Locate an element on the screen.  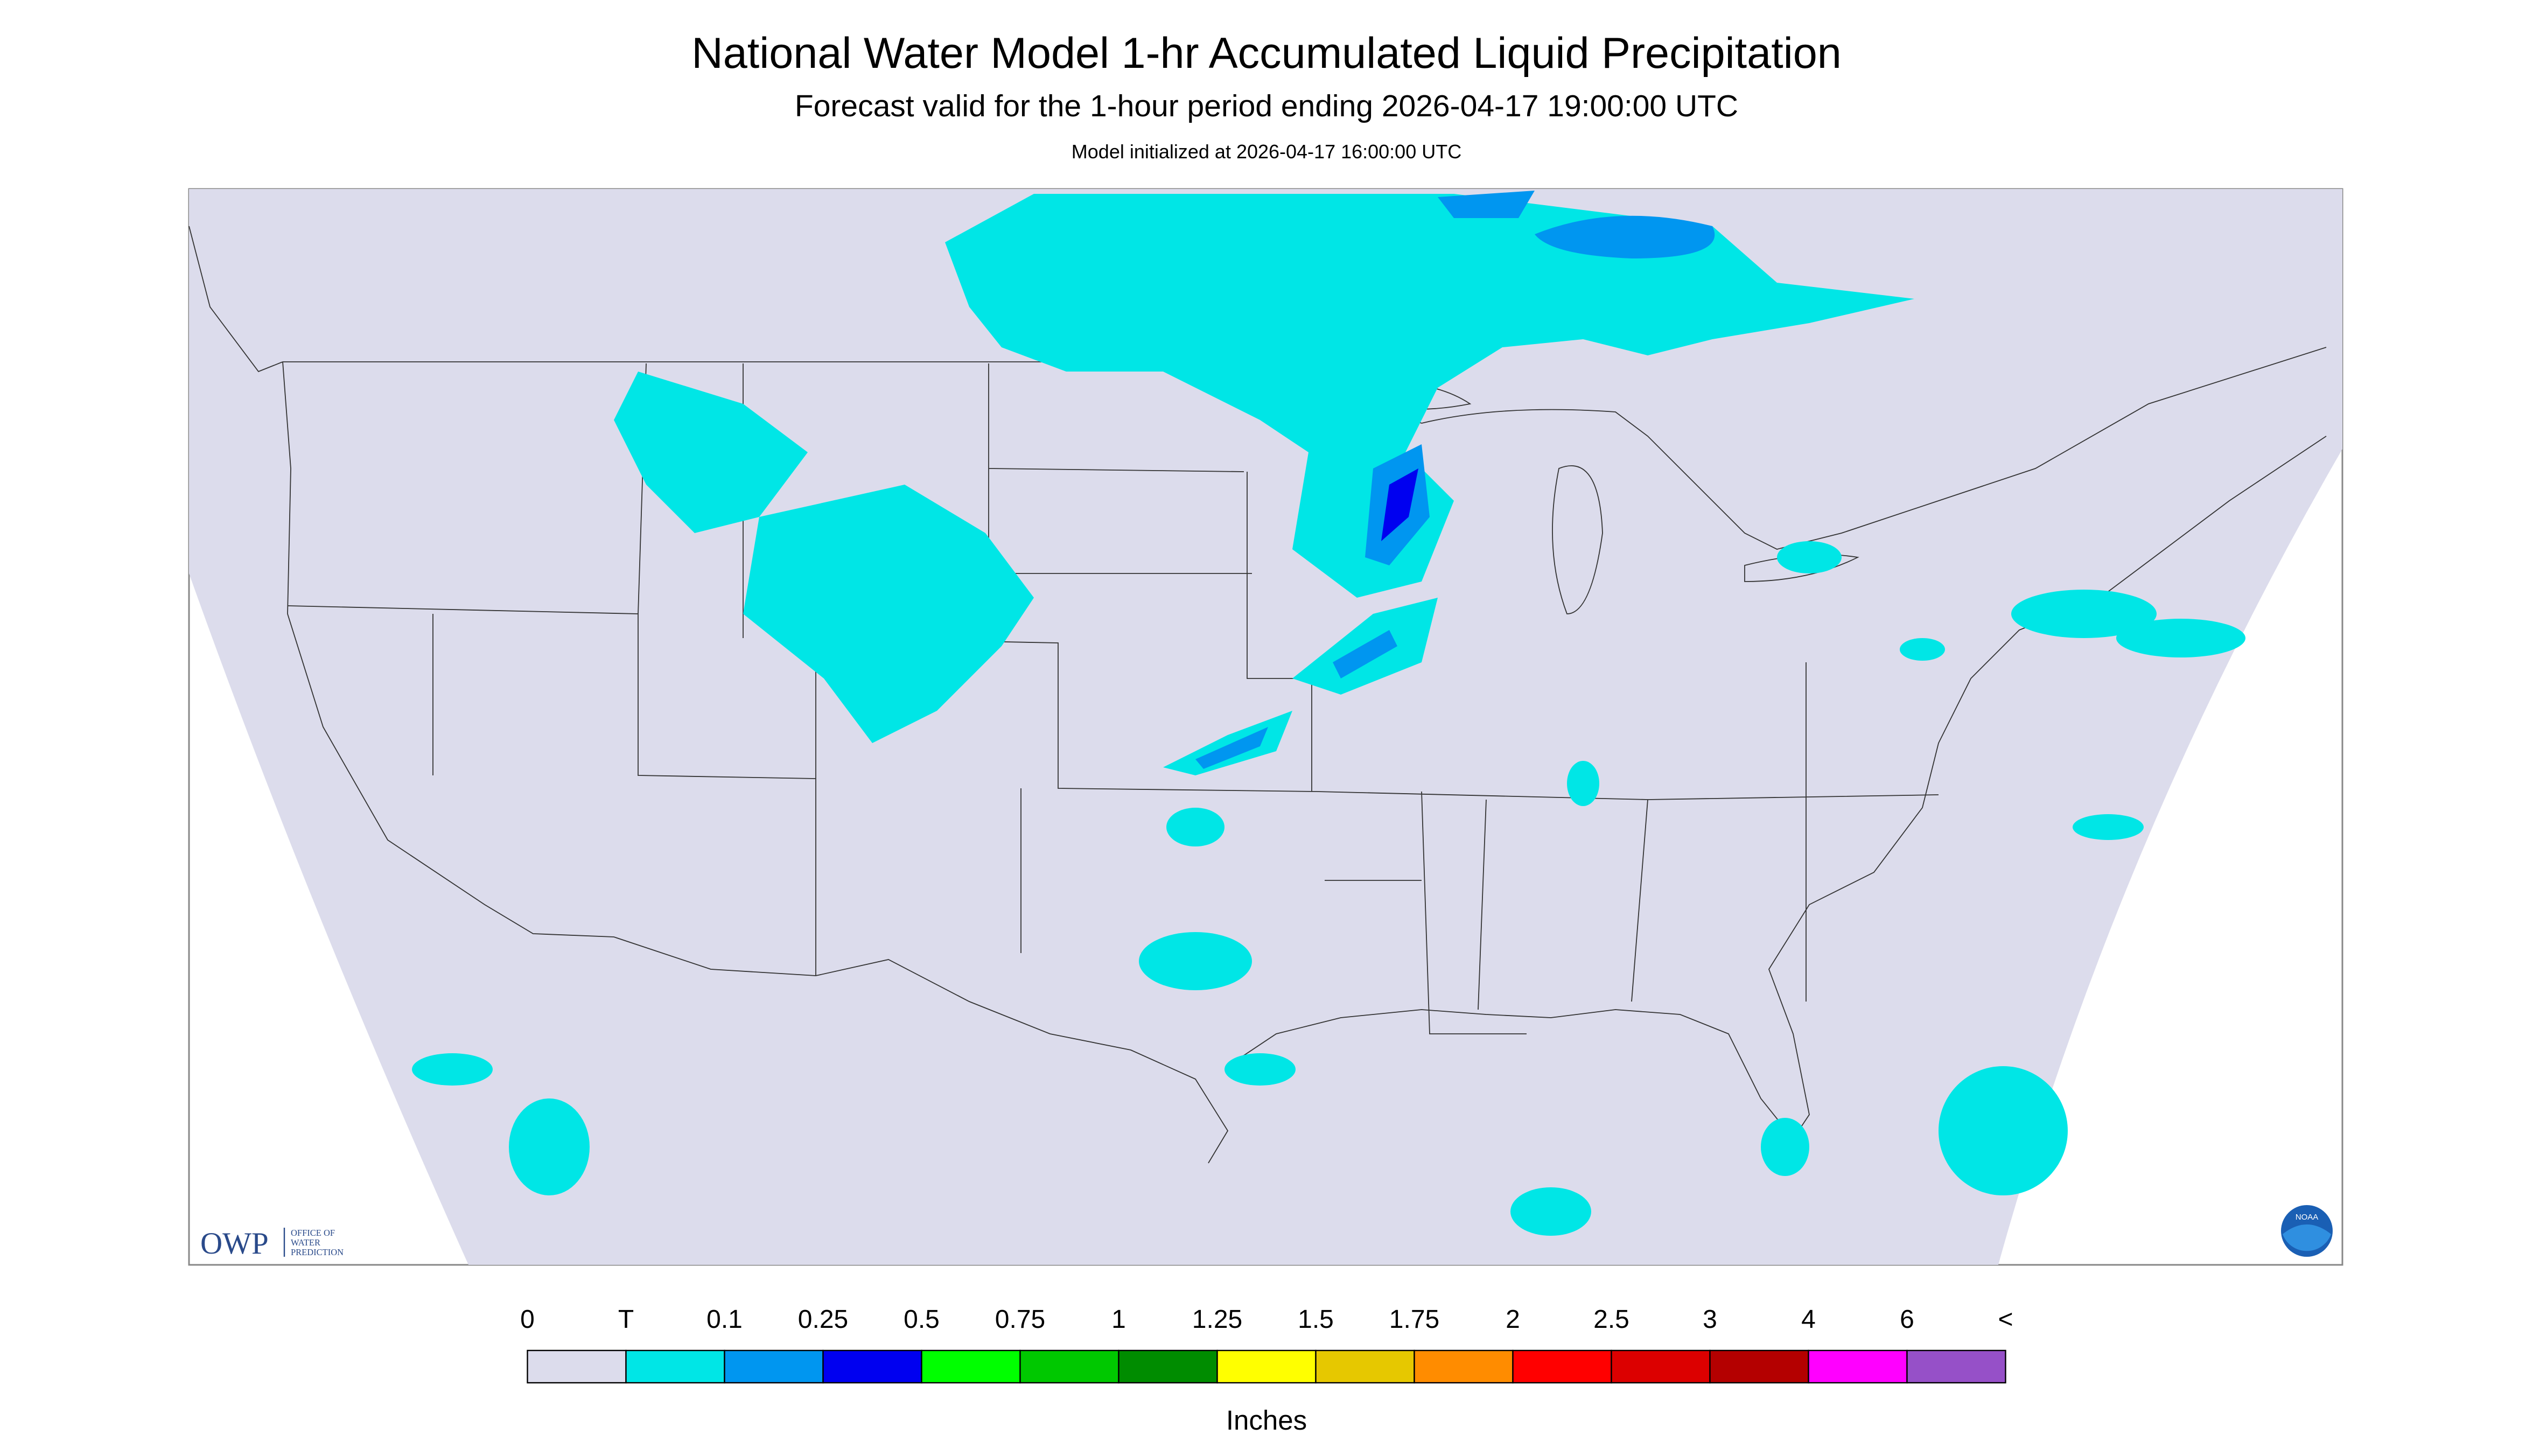
legend-label: 0 is located at coordinates (527, 1319).